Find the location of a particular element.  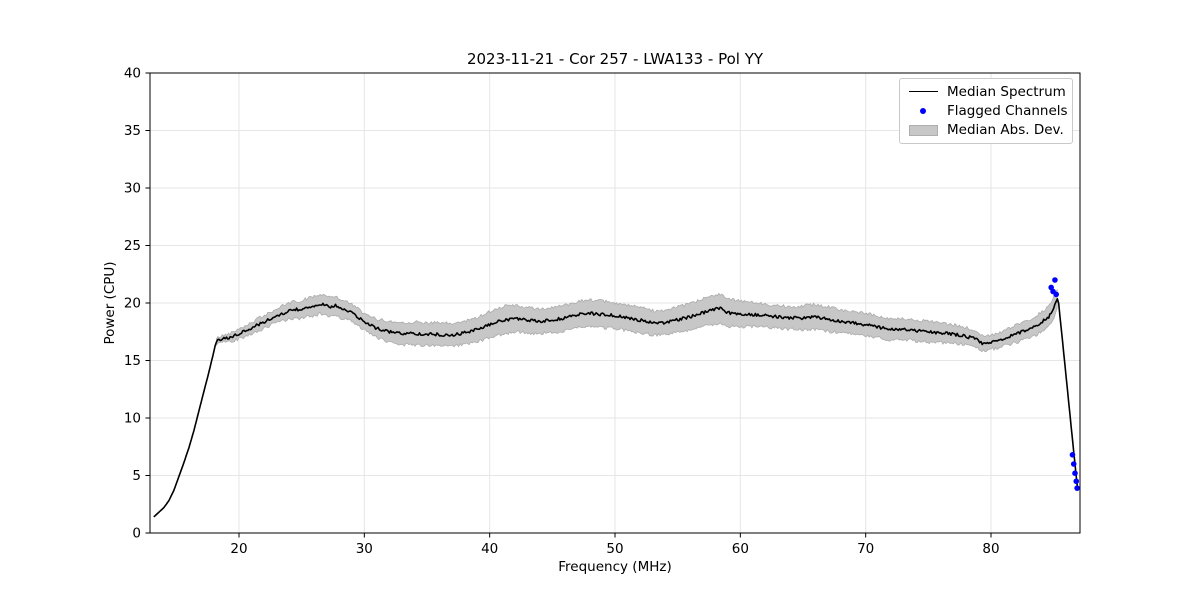

x-tick-label: 80 is located at coordinates (990, 549).